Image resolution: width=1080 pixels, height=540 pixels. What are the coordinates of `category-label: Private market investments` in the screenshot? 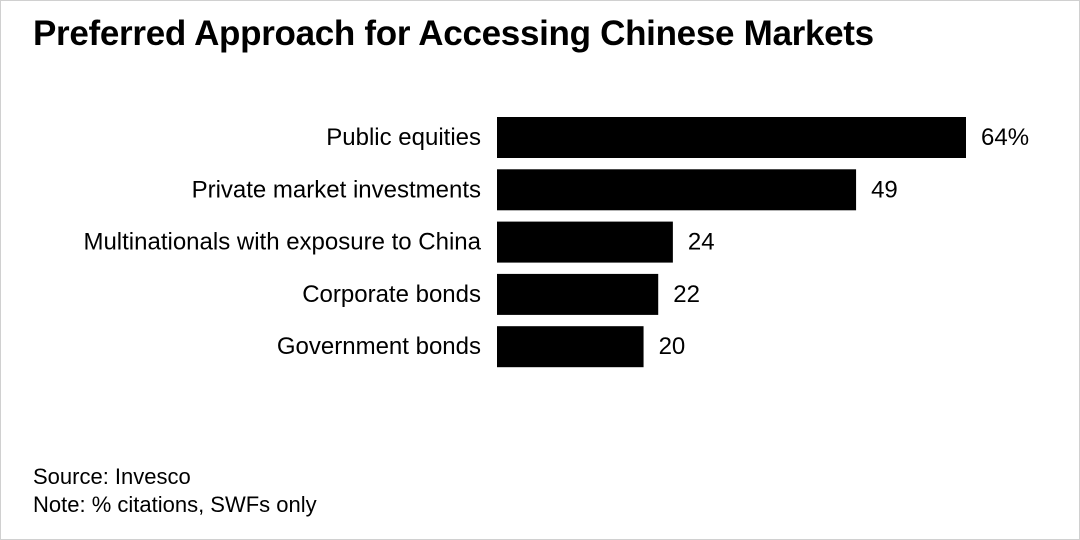 It's located at (336, 189).